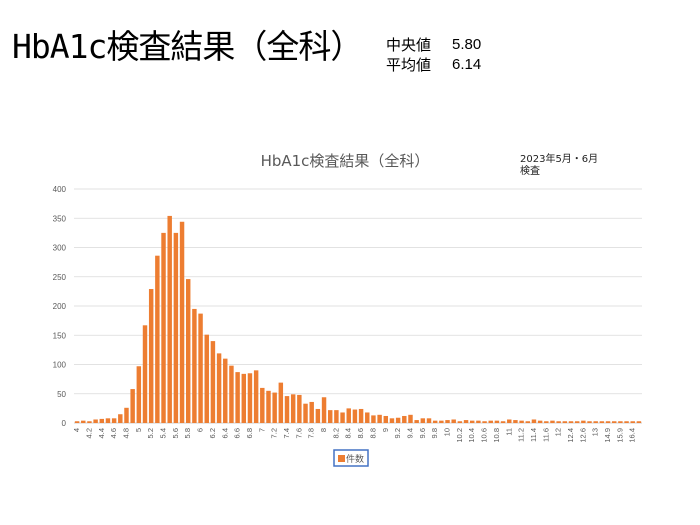 The width and height of the screenshot is (700, 525). I want to click on stat-median-value: 5.80, so click(467, 44).